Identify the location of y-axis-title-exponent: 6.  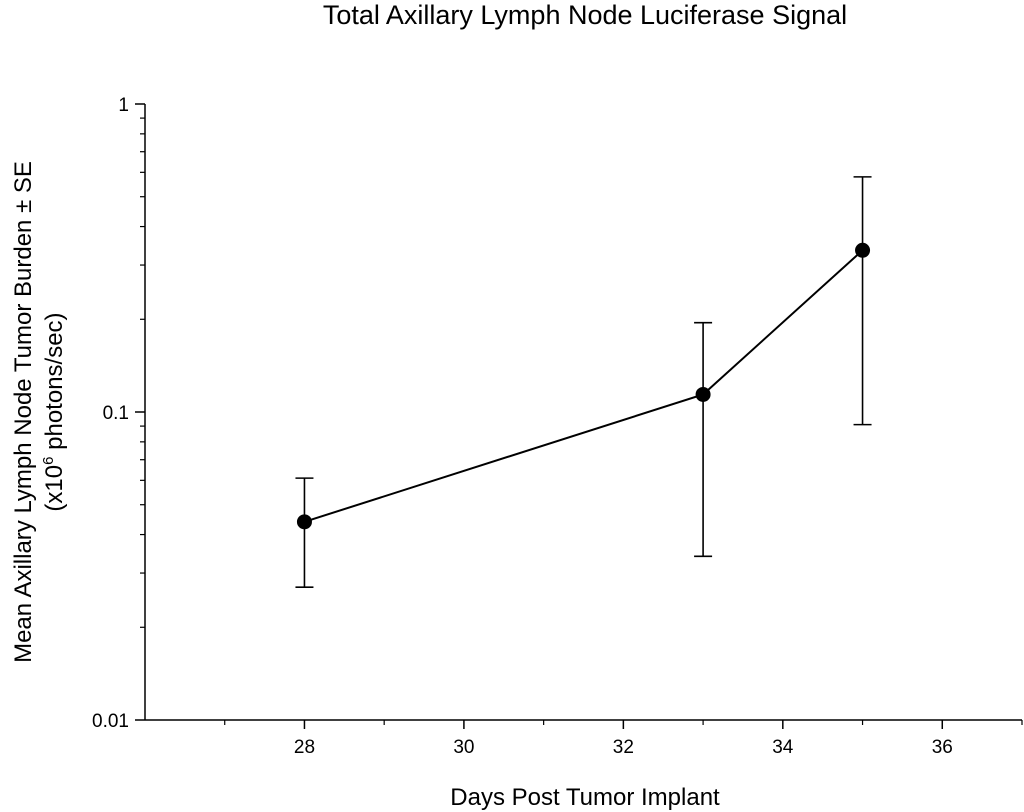
(48, 461).